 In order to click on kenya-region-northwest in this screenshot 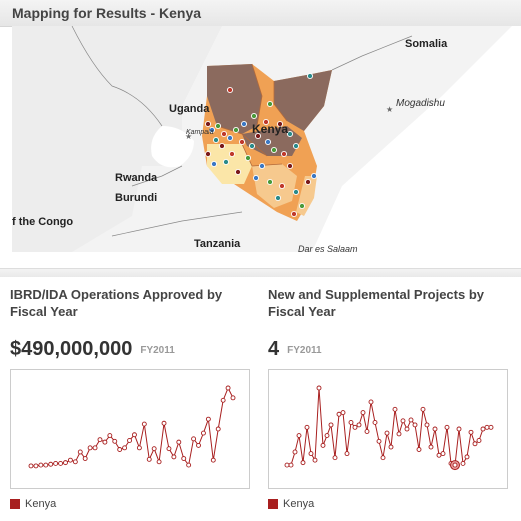, I will do `click(234, 99)`.